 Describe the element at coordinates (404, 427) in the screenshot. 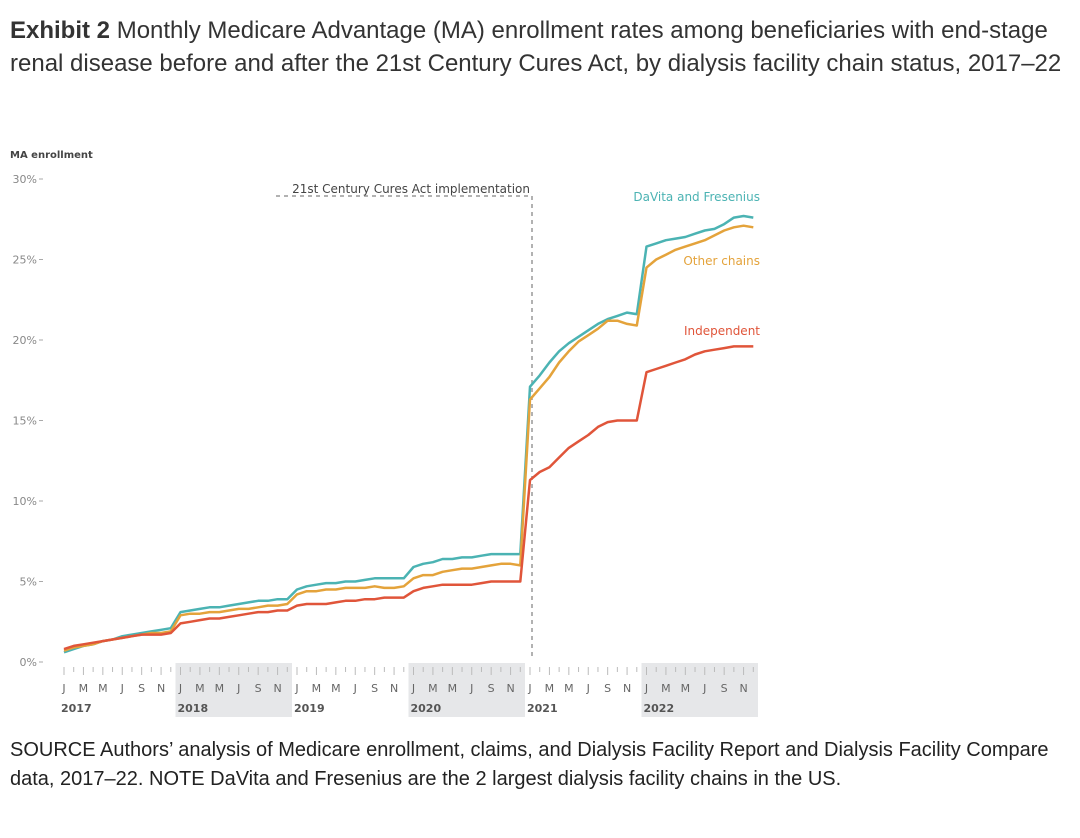

I see `annotation-dashed-line` at that location.